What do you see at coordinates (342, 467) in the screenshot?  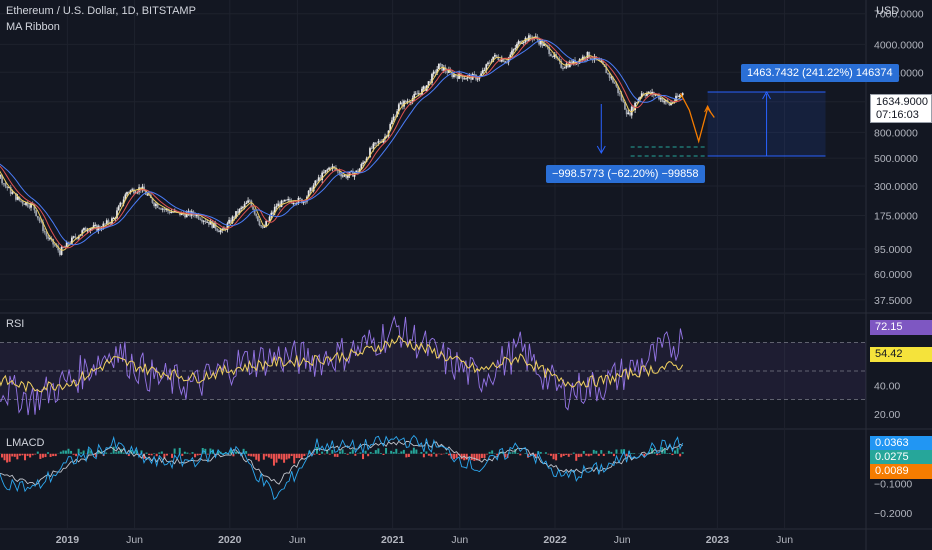 I see `macd-line` at bounding box center [342, 467].